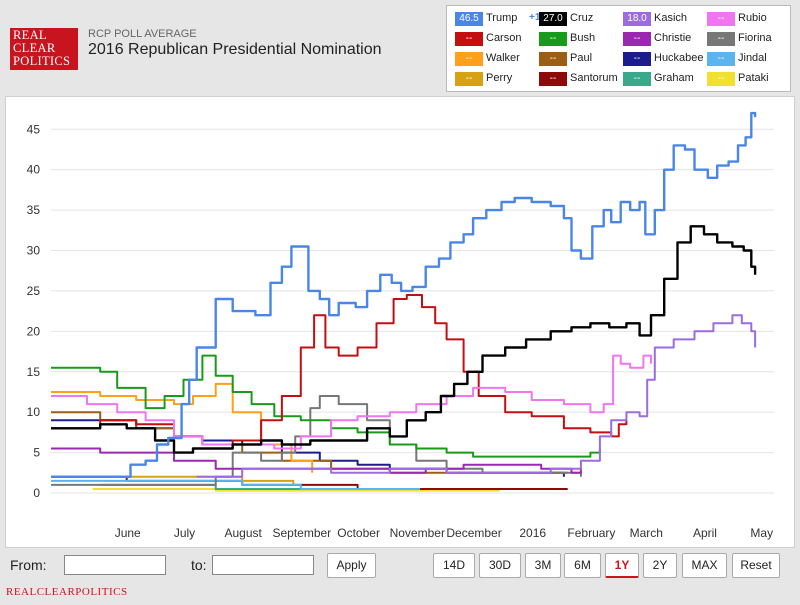 The height and width of the screenshot is (605, 800). What do you see at coordinates (128, 533) in the screenshot?
I see `x-tick-label: June` at bounding box center [128, 533].